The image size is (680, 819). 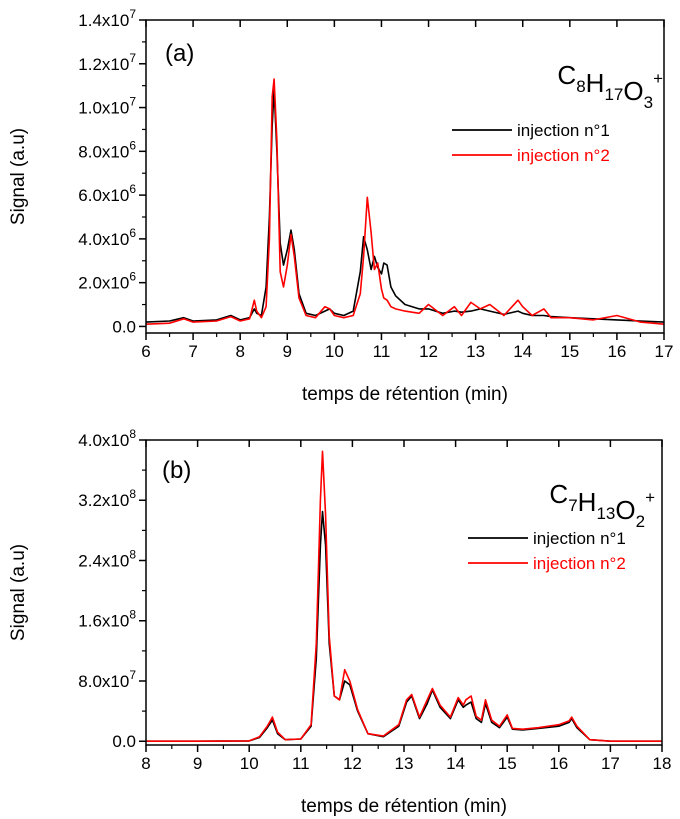 I want to click on y-tick-label: 1.2x10⁷, so click(x=107, y=62).